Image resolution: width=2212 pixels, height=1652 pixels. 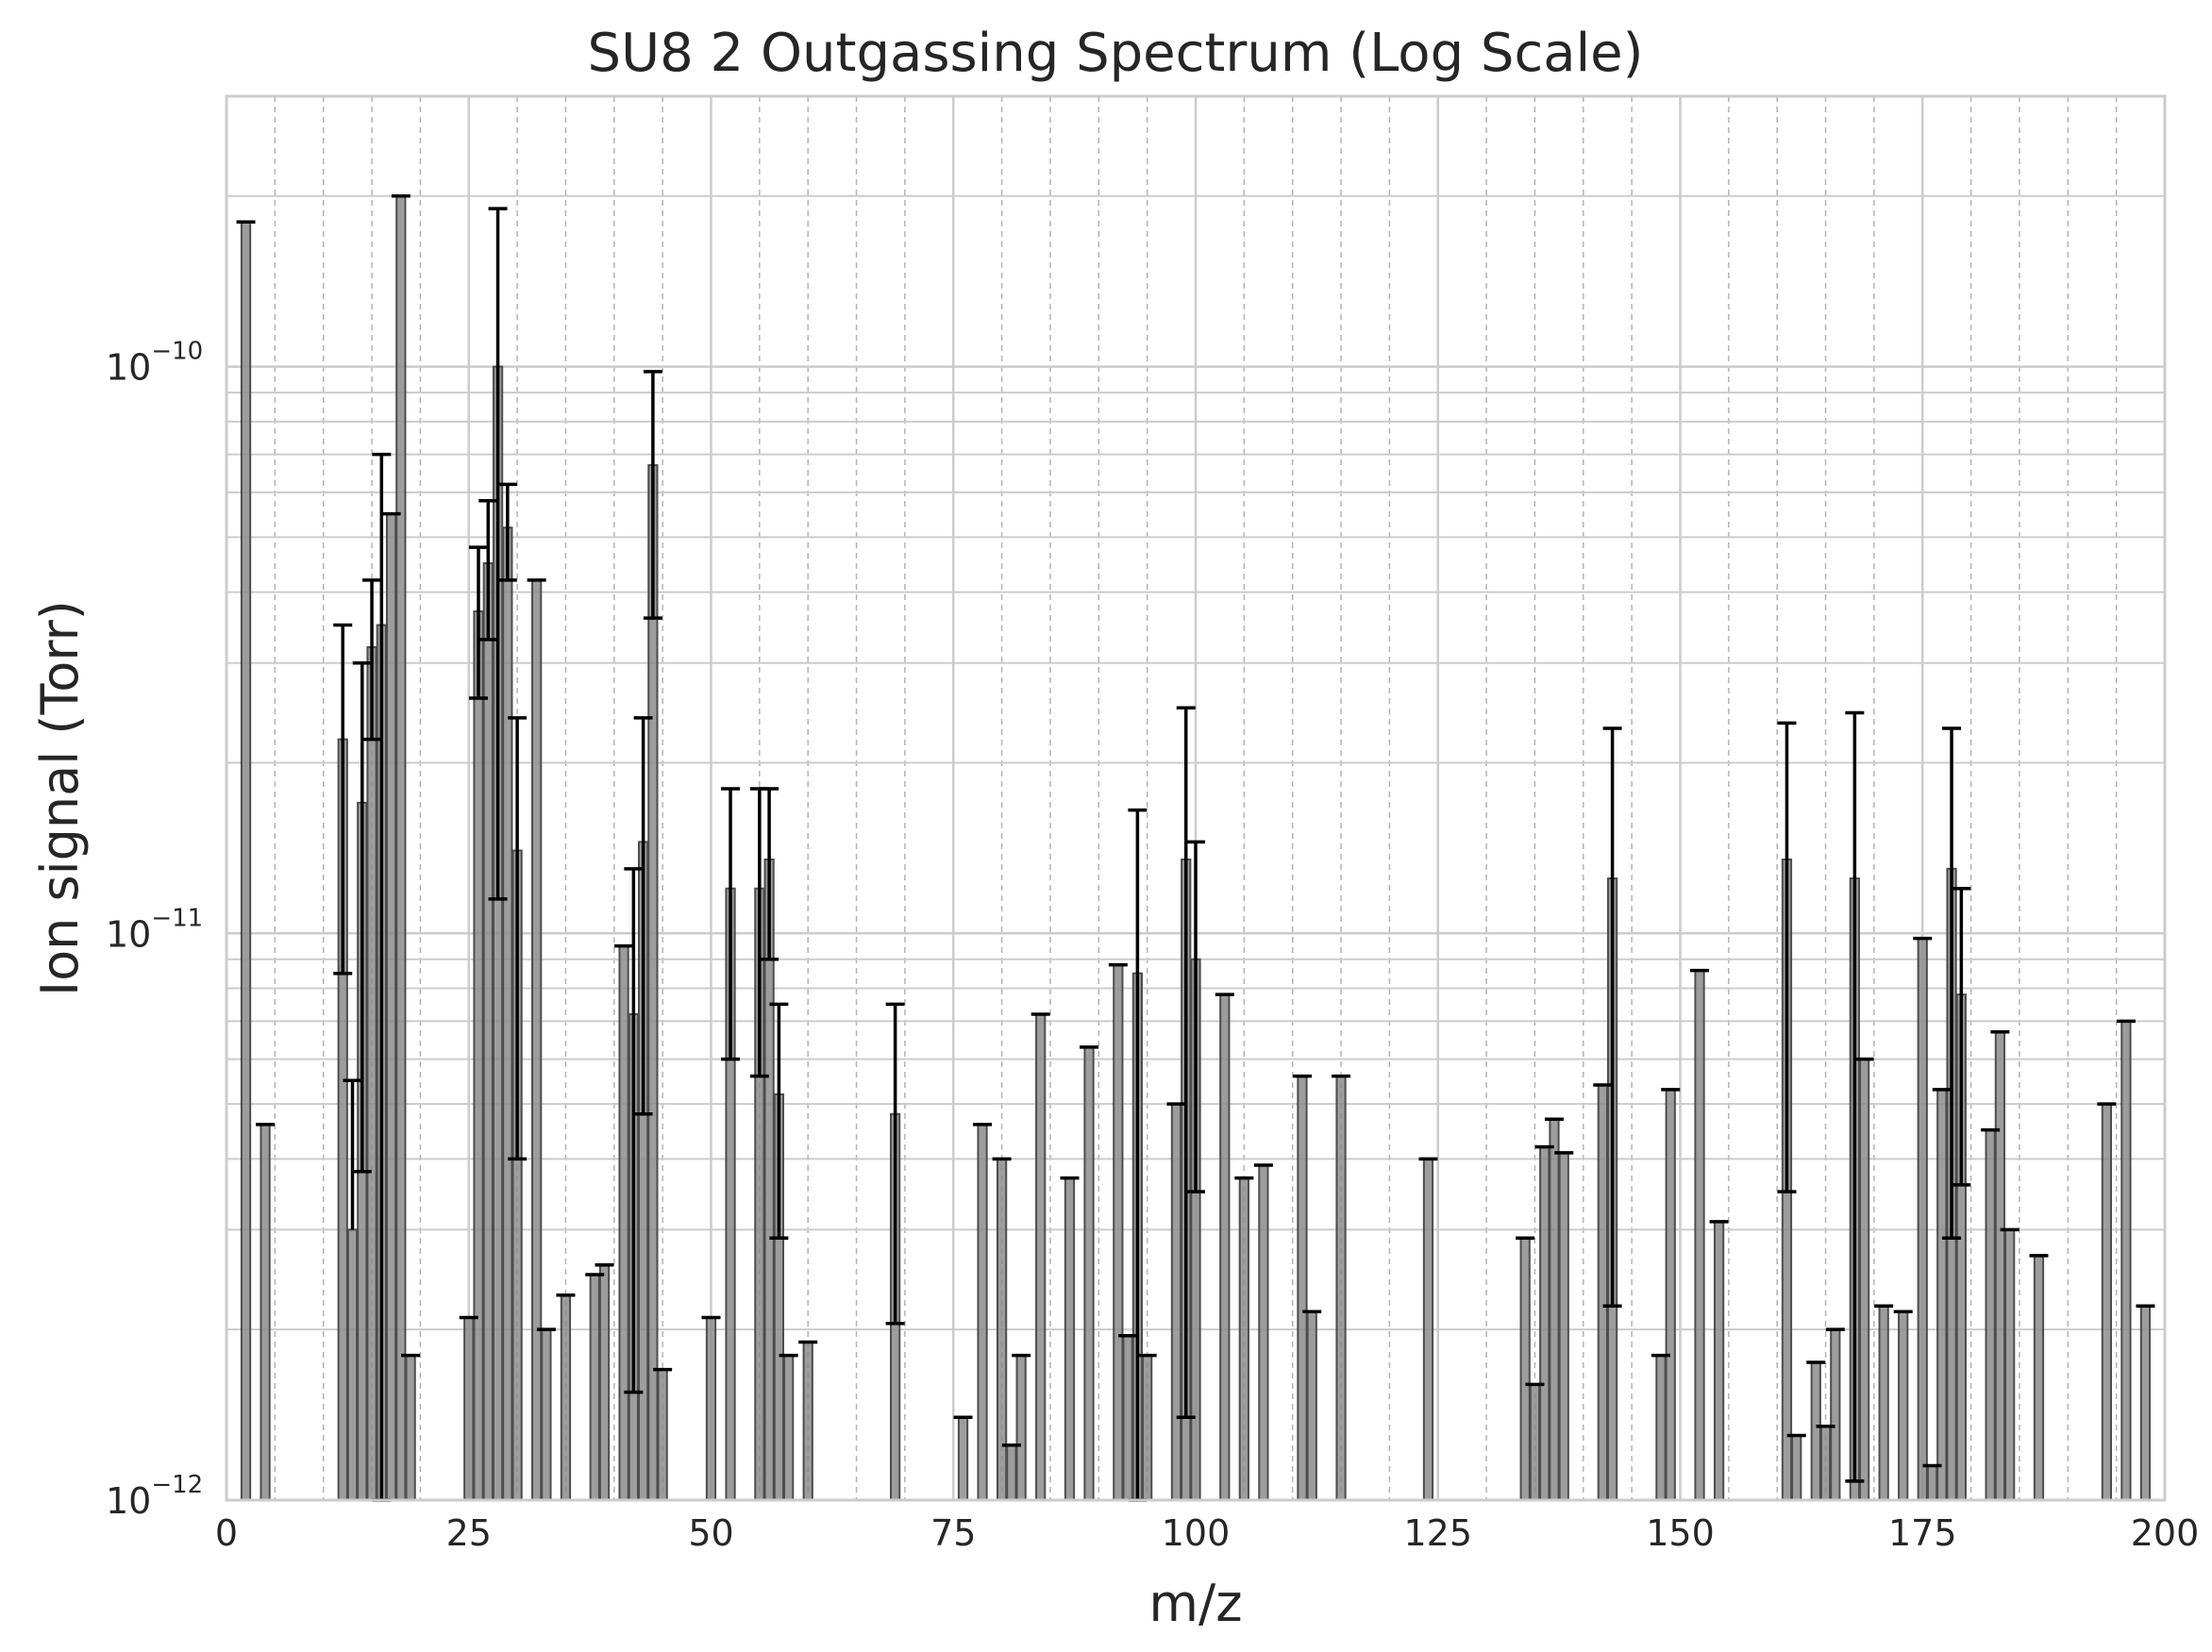 I want to click on x-tick-label: 150, so click(x=1681, y=1533).